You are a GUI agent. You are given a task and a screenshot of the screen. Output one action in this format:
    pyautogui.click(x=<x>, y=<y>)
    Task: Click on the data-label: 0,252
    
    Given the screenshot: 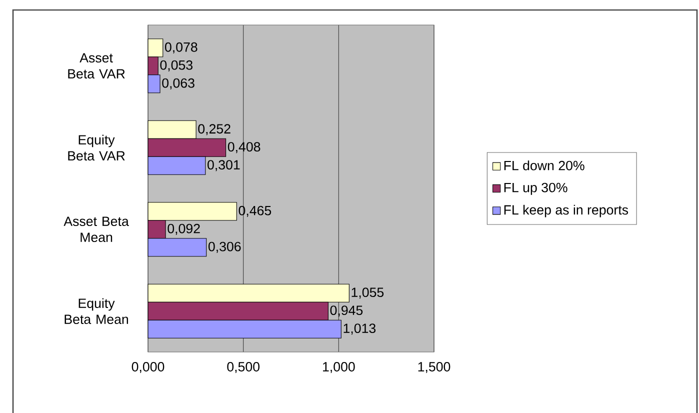 What is the action you would take?
    pyautogui.click(x=214, y=130)
    